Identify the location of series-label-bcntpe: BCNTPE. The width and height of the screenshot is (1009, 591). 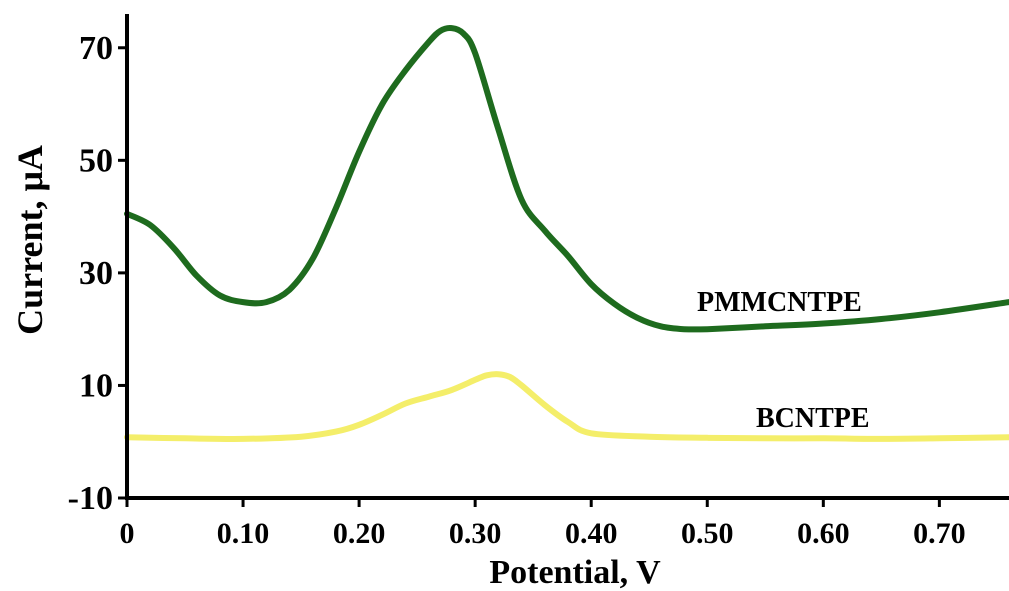
(813, 418).